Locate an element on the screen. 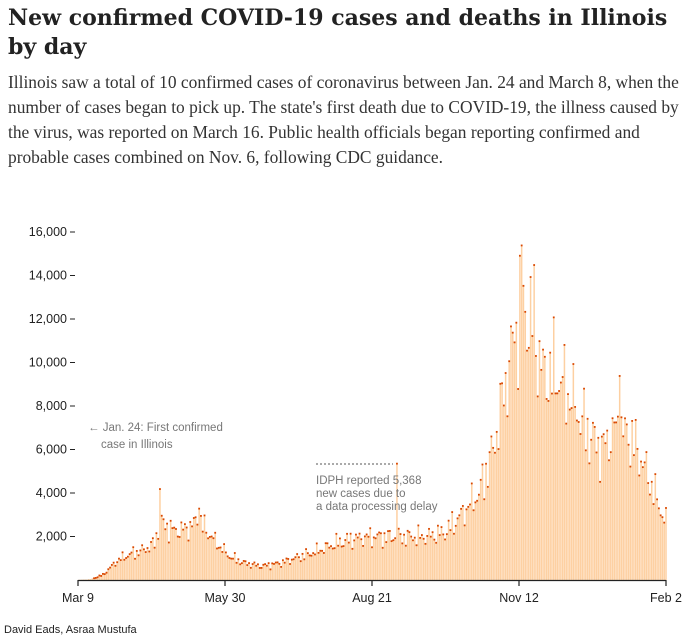  x-tick-label: May 30 is located at coordinates (225, 598).